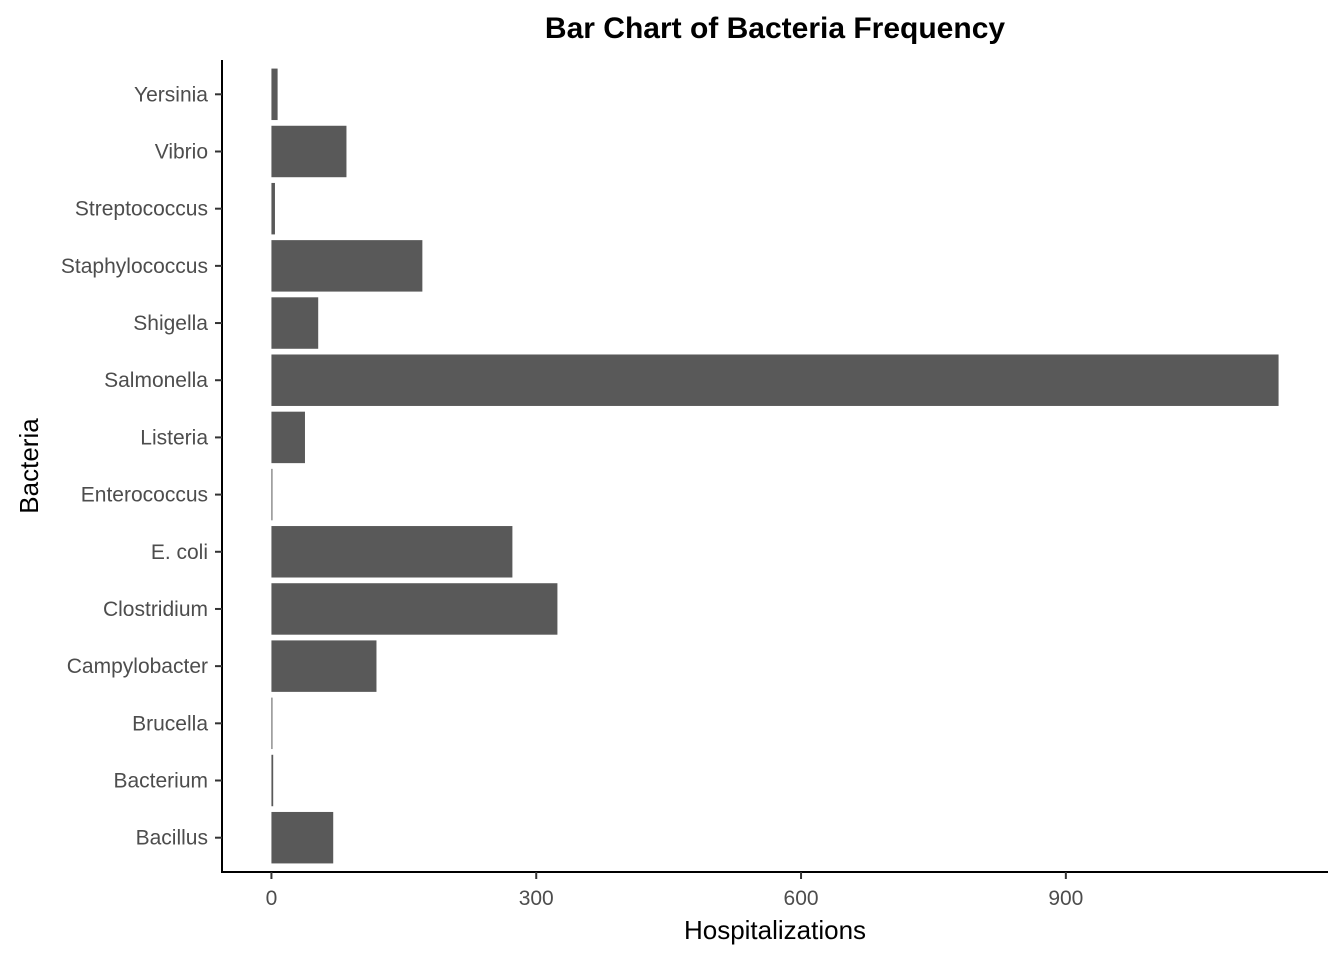 The image size is (1344, 960). I want to click on bar-bacterium, so click(272, 780).